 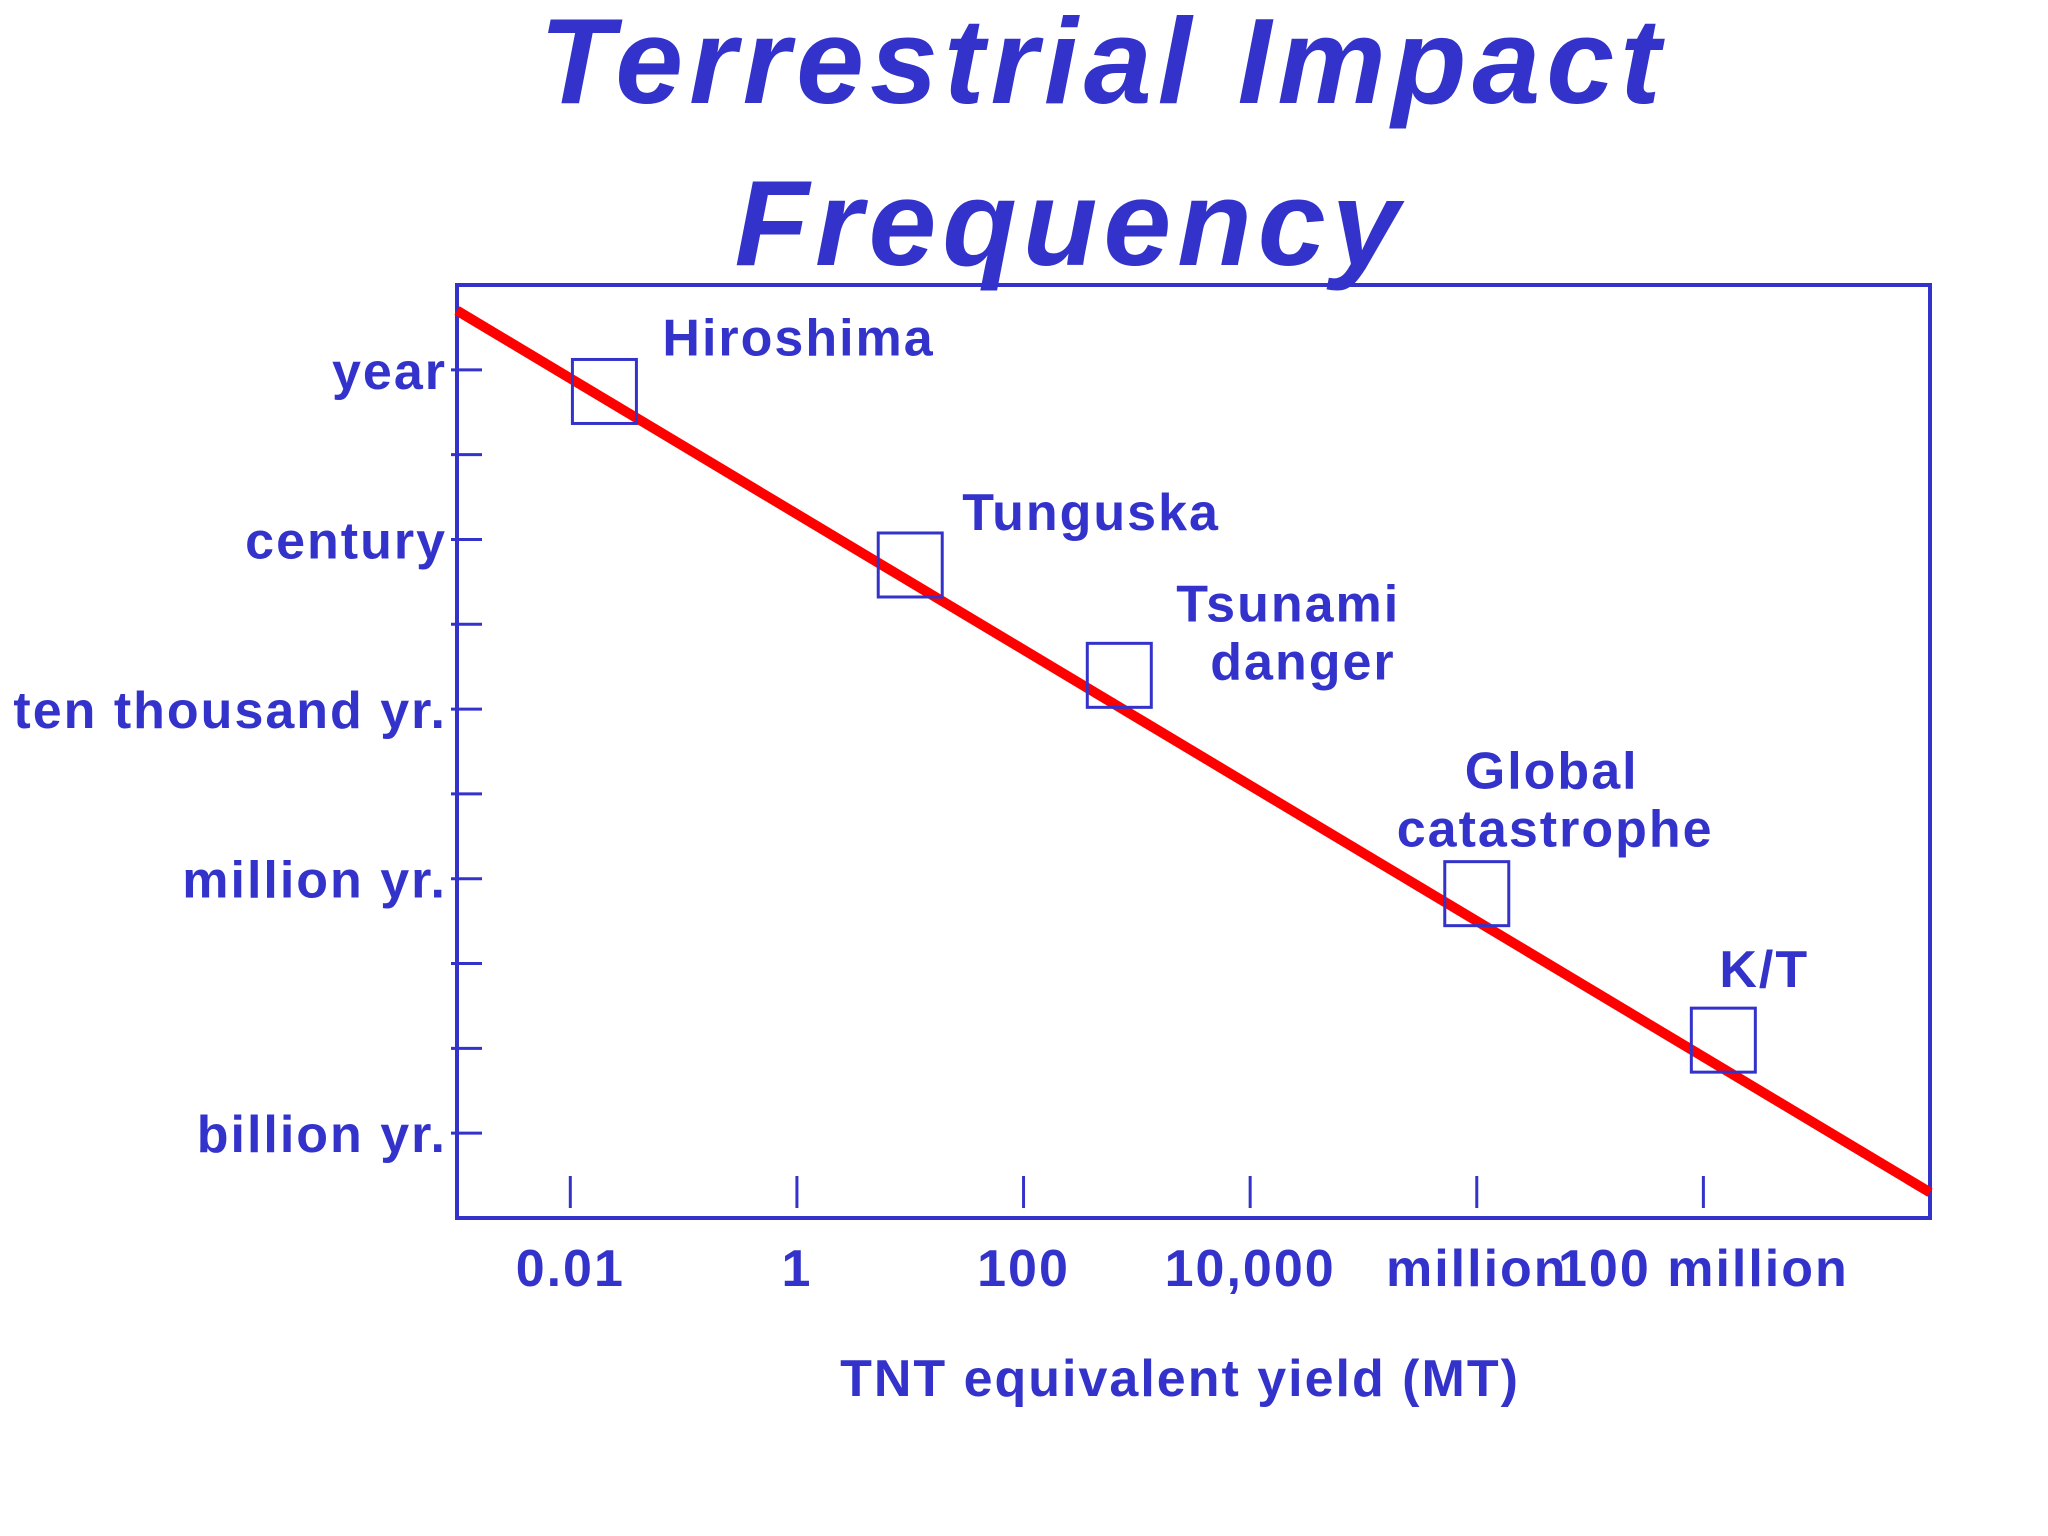 I want to click on event-label: Global catastrophe, so click(x=1555, y=801).